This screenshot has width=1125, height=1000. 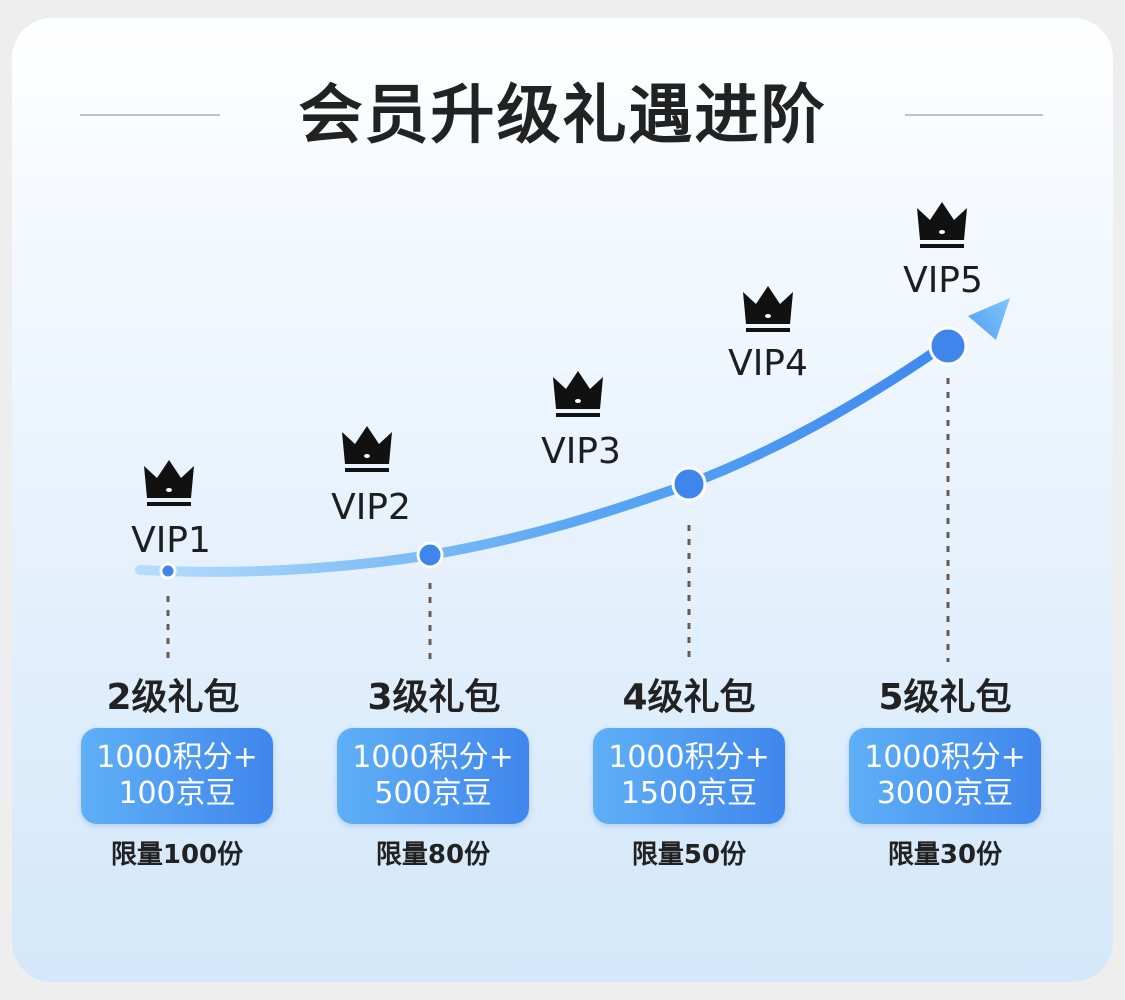 I want to click on dot-vip5, so click(x=948, y=346).